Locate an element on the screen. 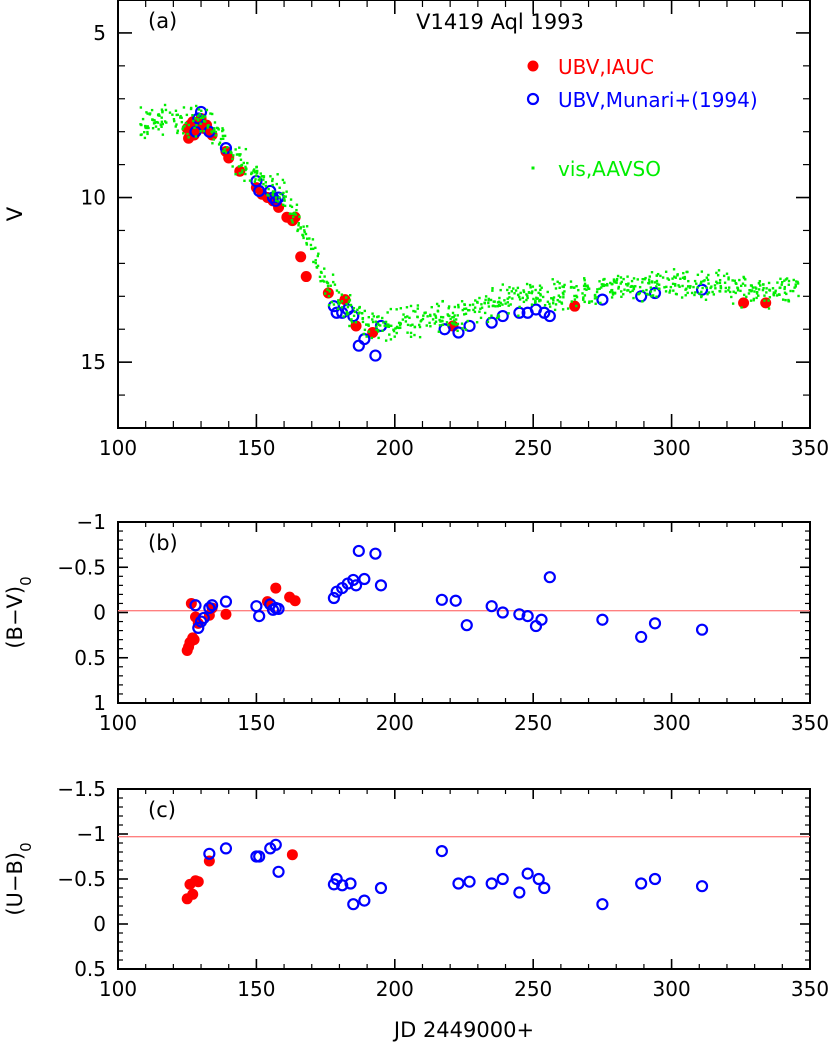 The width and height of the screenshot is (830, 1052). legend-label: UBV,Munari+(1994) is located at coordinates (658, 100).